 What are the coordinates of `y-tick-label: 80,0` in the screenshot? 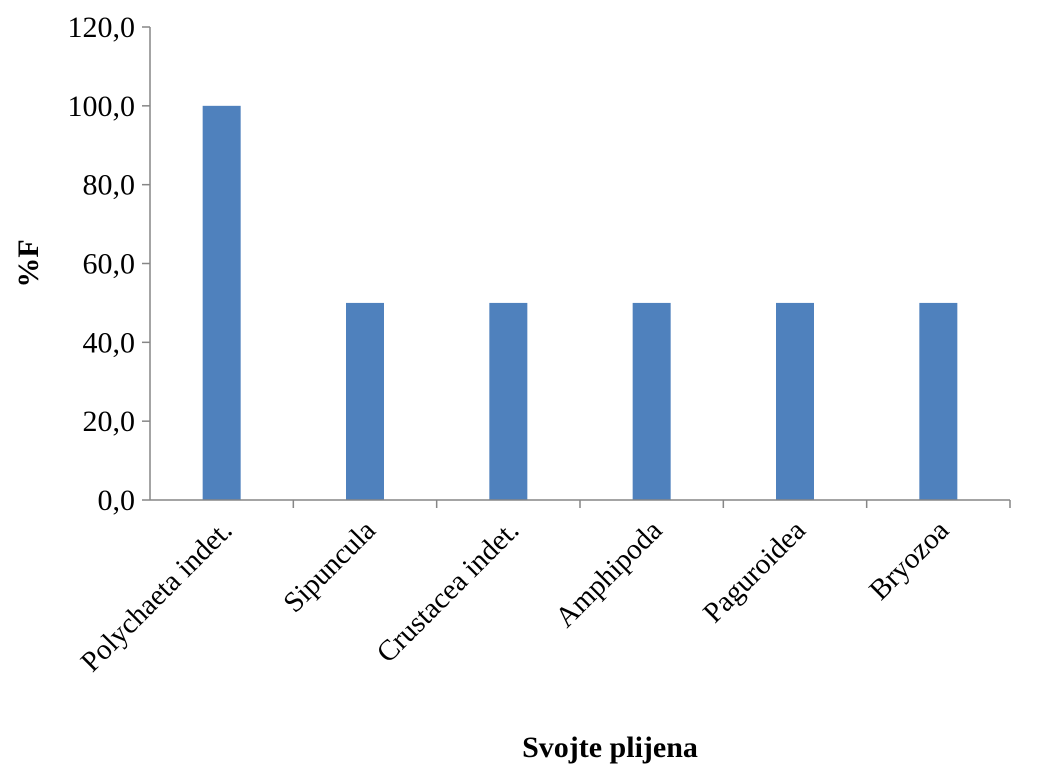 It's located at (109, 185).